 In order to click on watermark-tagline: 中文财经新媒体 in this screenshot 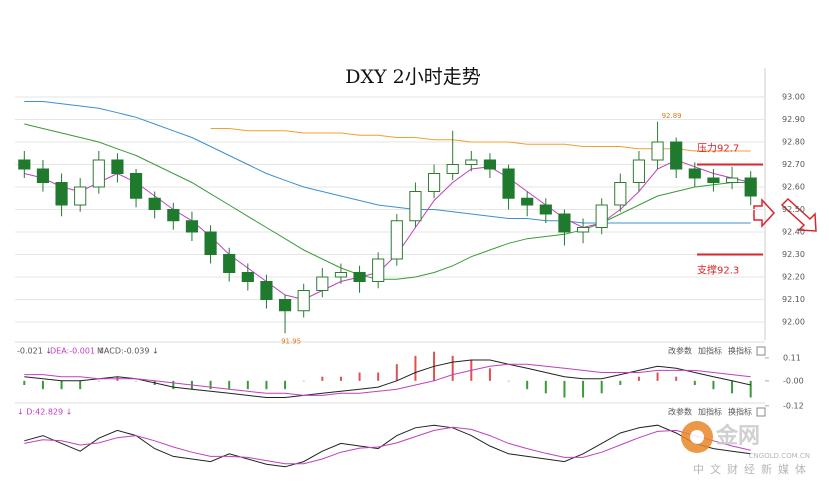, I will do `click(752, 469)`.